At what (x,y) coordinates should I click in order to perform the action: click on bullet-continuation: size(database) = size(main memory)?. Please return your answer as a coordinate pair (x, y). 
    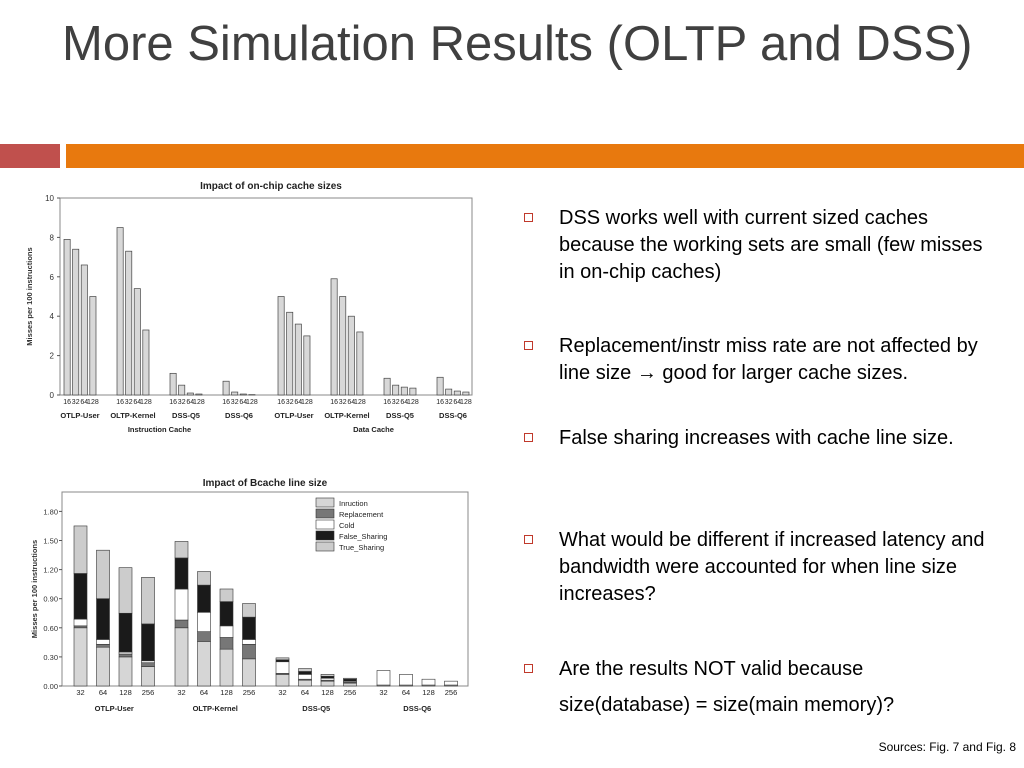
    Looking at the image, I should click on (759, 705).